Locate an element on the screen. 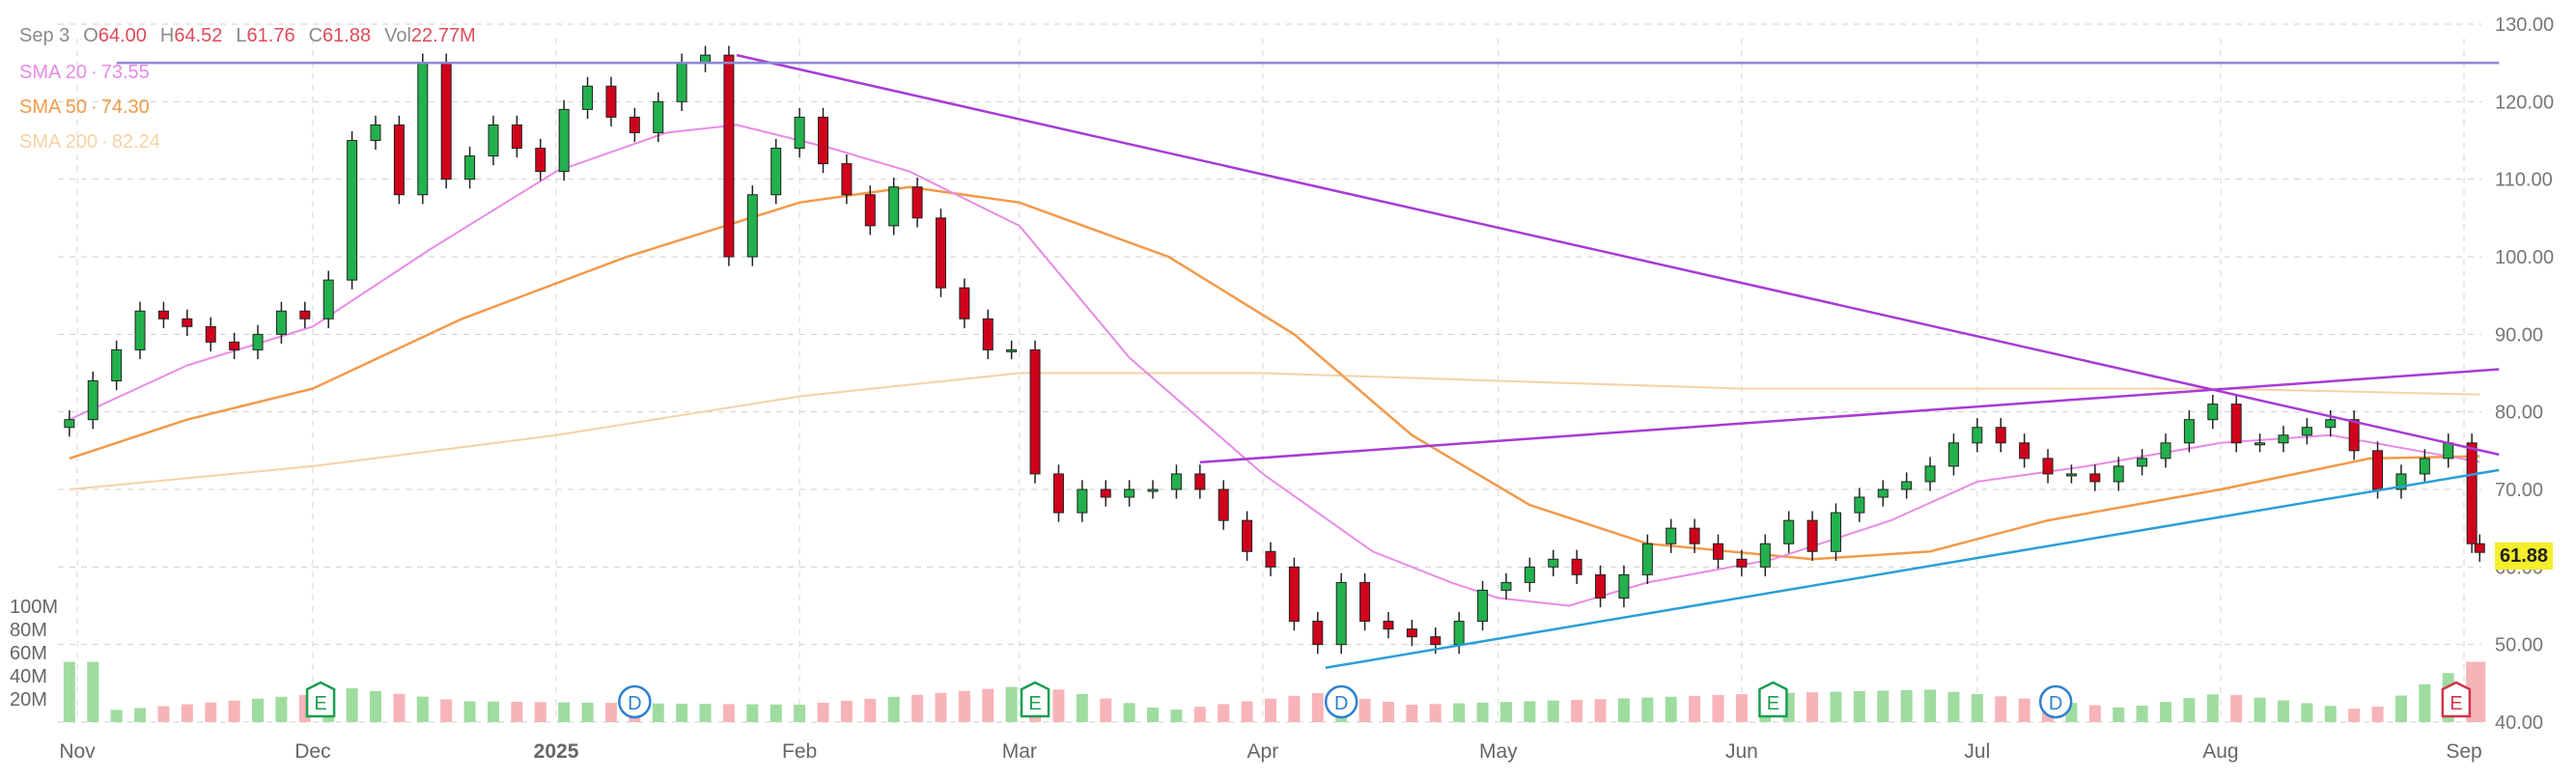 This screenshot has width=2576, height=780. sma200-legend: SMA 200 · 82.24 is located at coordinates (90, 142).